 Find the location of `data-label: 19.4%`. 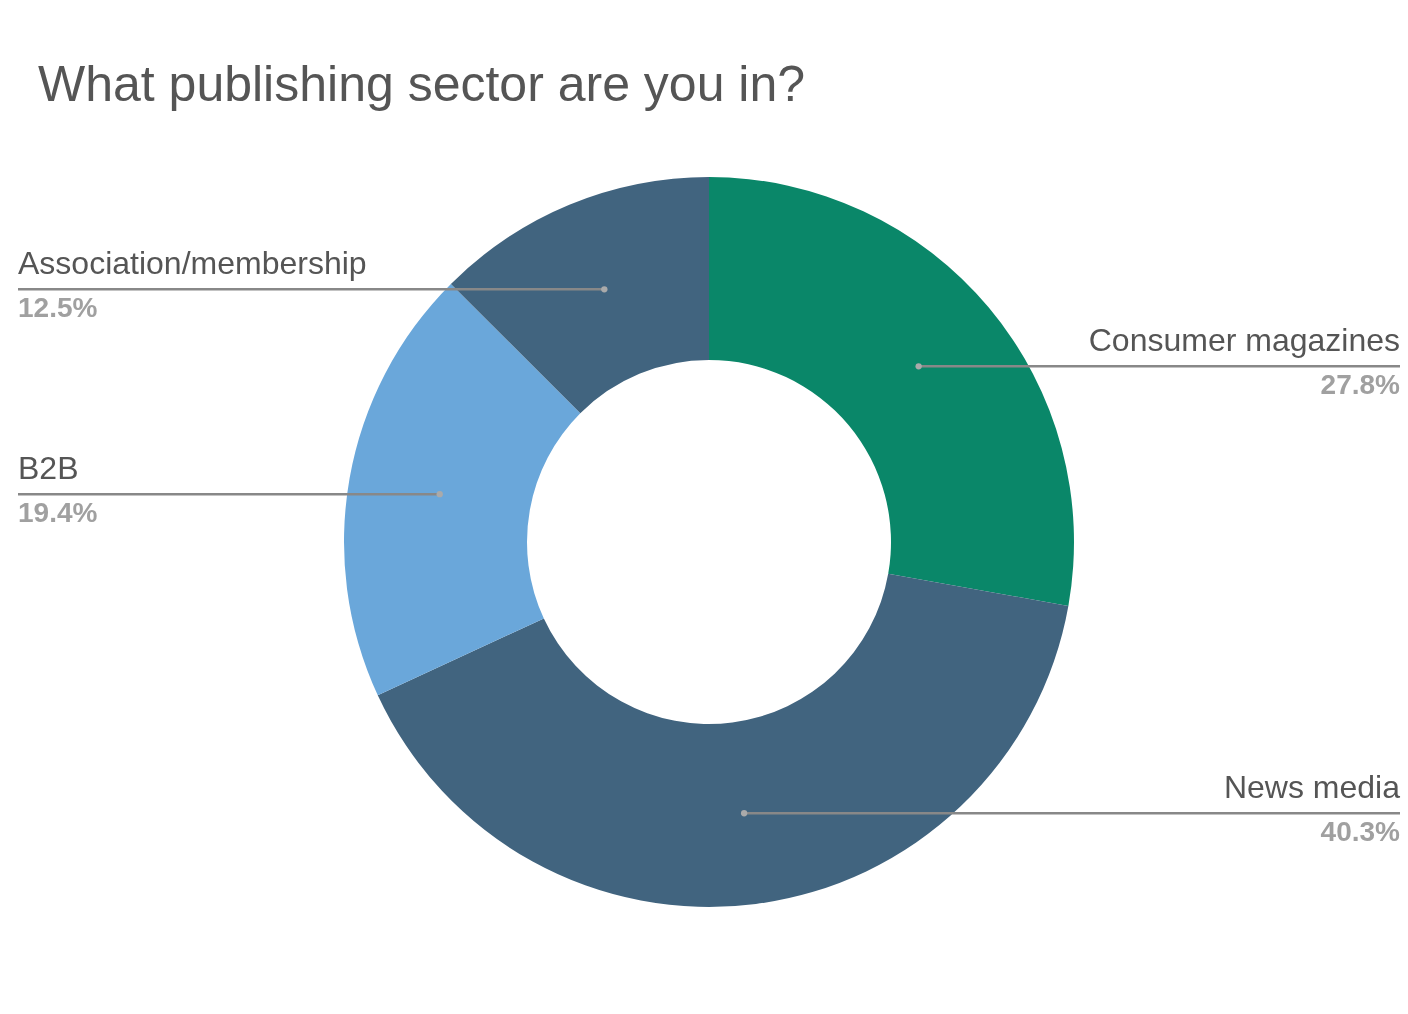

data-label: 19.4% is located at coordinates (58, 513).